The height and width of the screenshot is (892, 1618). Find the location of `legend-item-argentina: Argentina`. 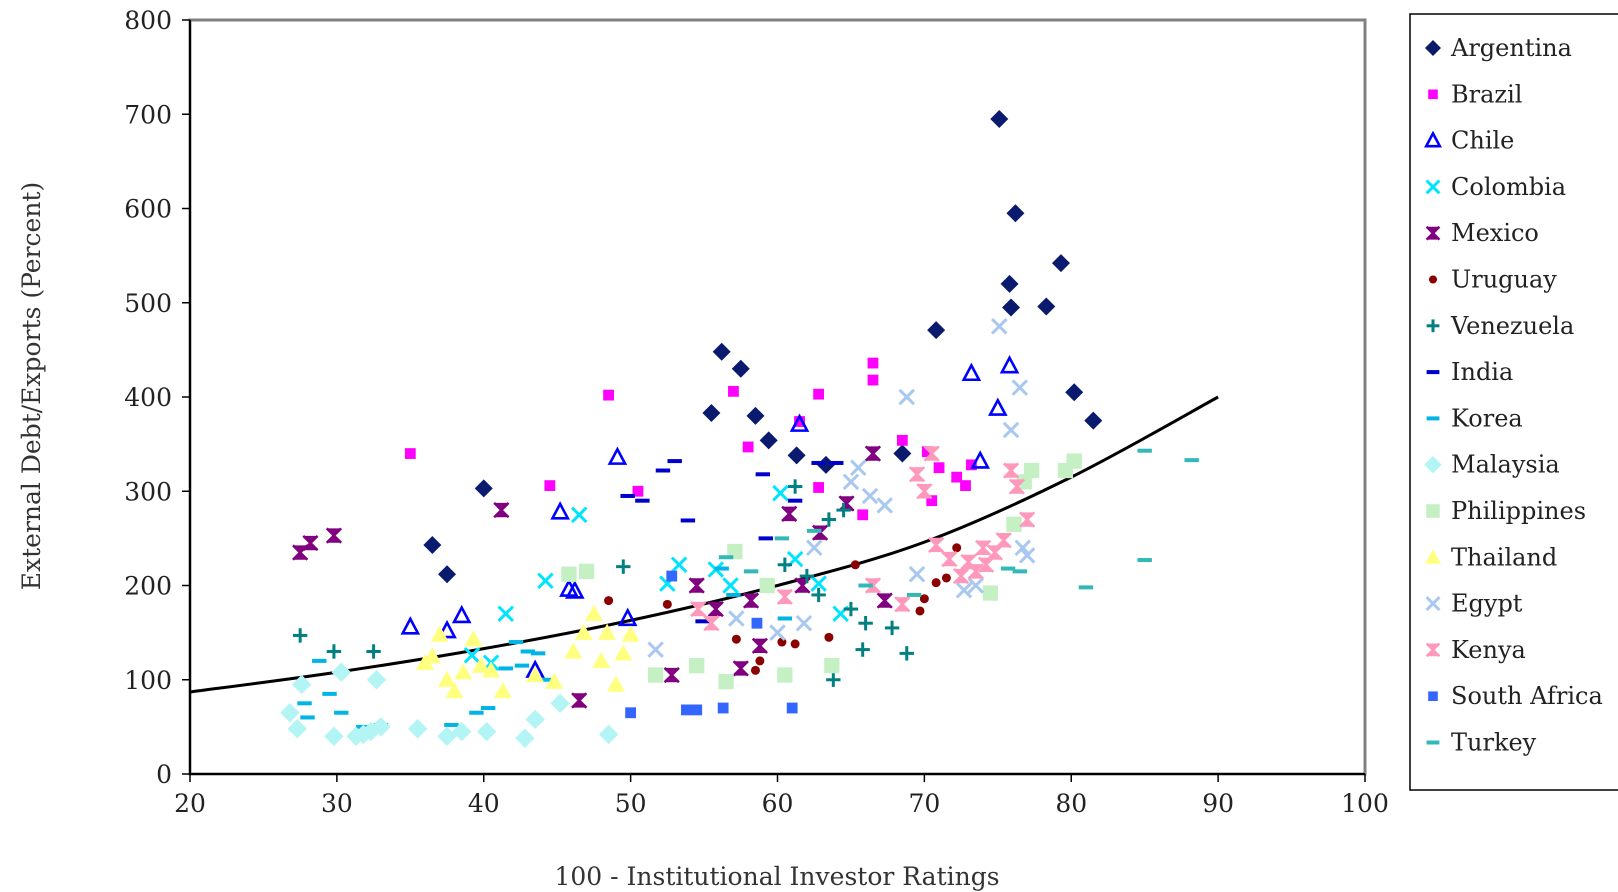

legend-item-argentina: Argentina is located at coordinates (1498, 48).